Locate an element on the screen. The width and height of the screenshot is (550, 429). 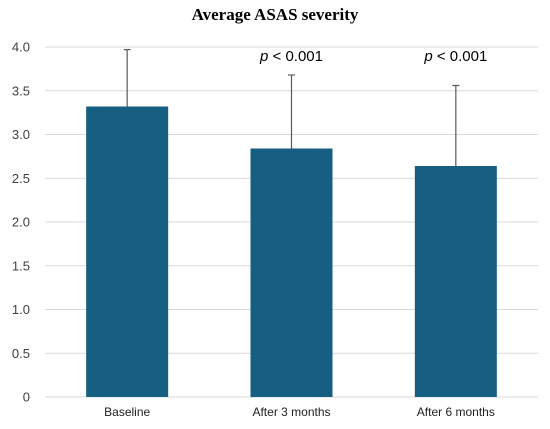
y-axis-ticks: 0 0.5 1.0 1.5 2.0 2.5 3.0 3.5 4.0 is located at coordinates (21, 222).